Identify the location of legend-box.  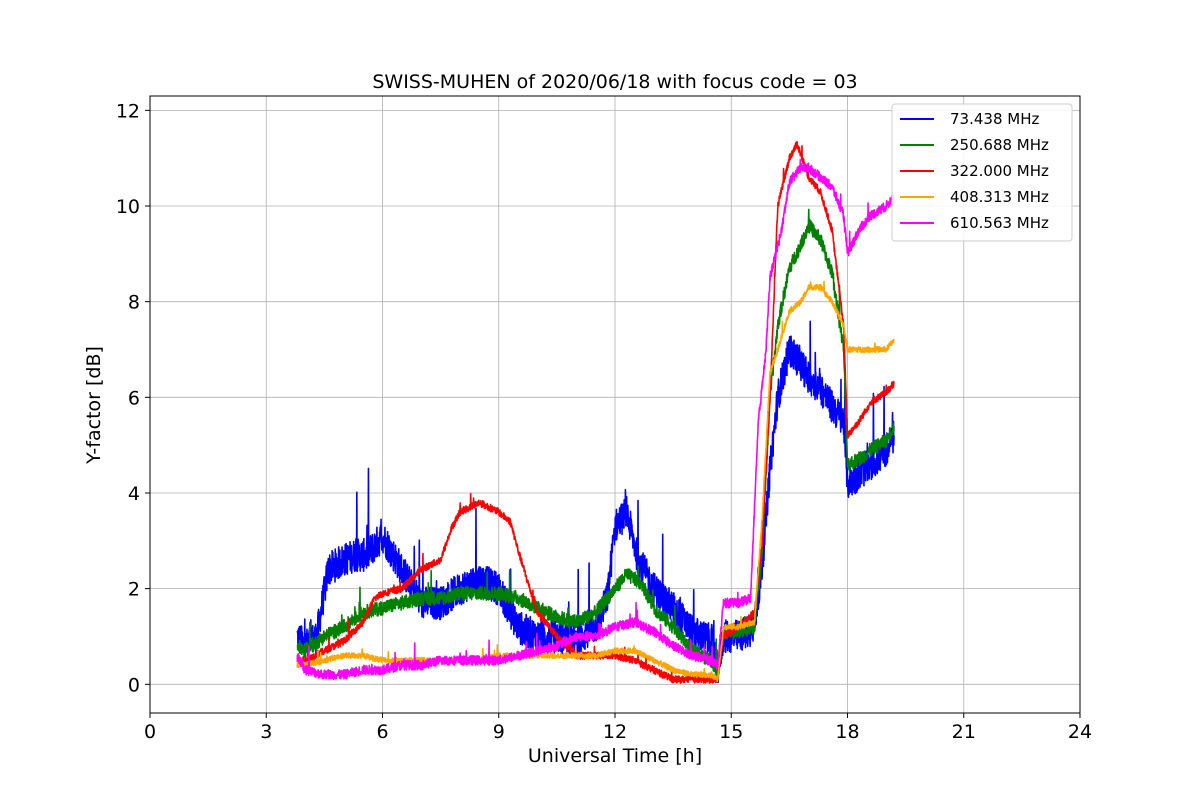
(982, 172).